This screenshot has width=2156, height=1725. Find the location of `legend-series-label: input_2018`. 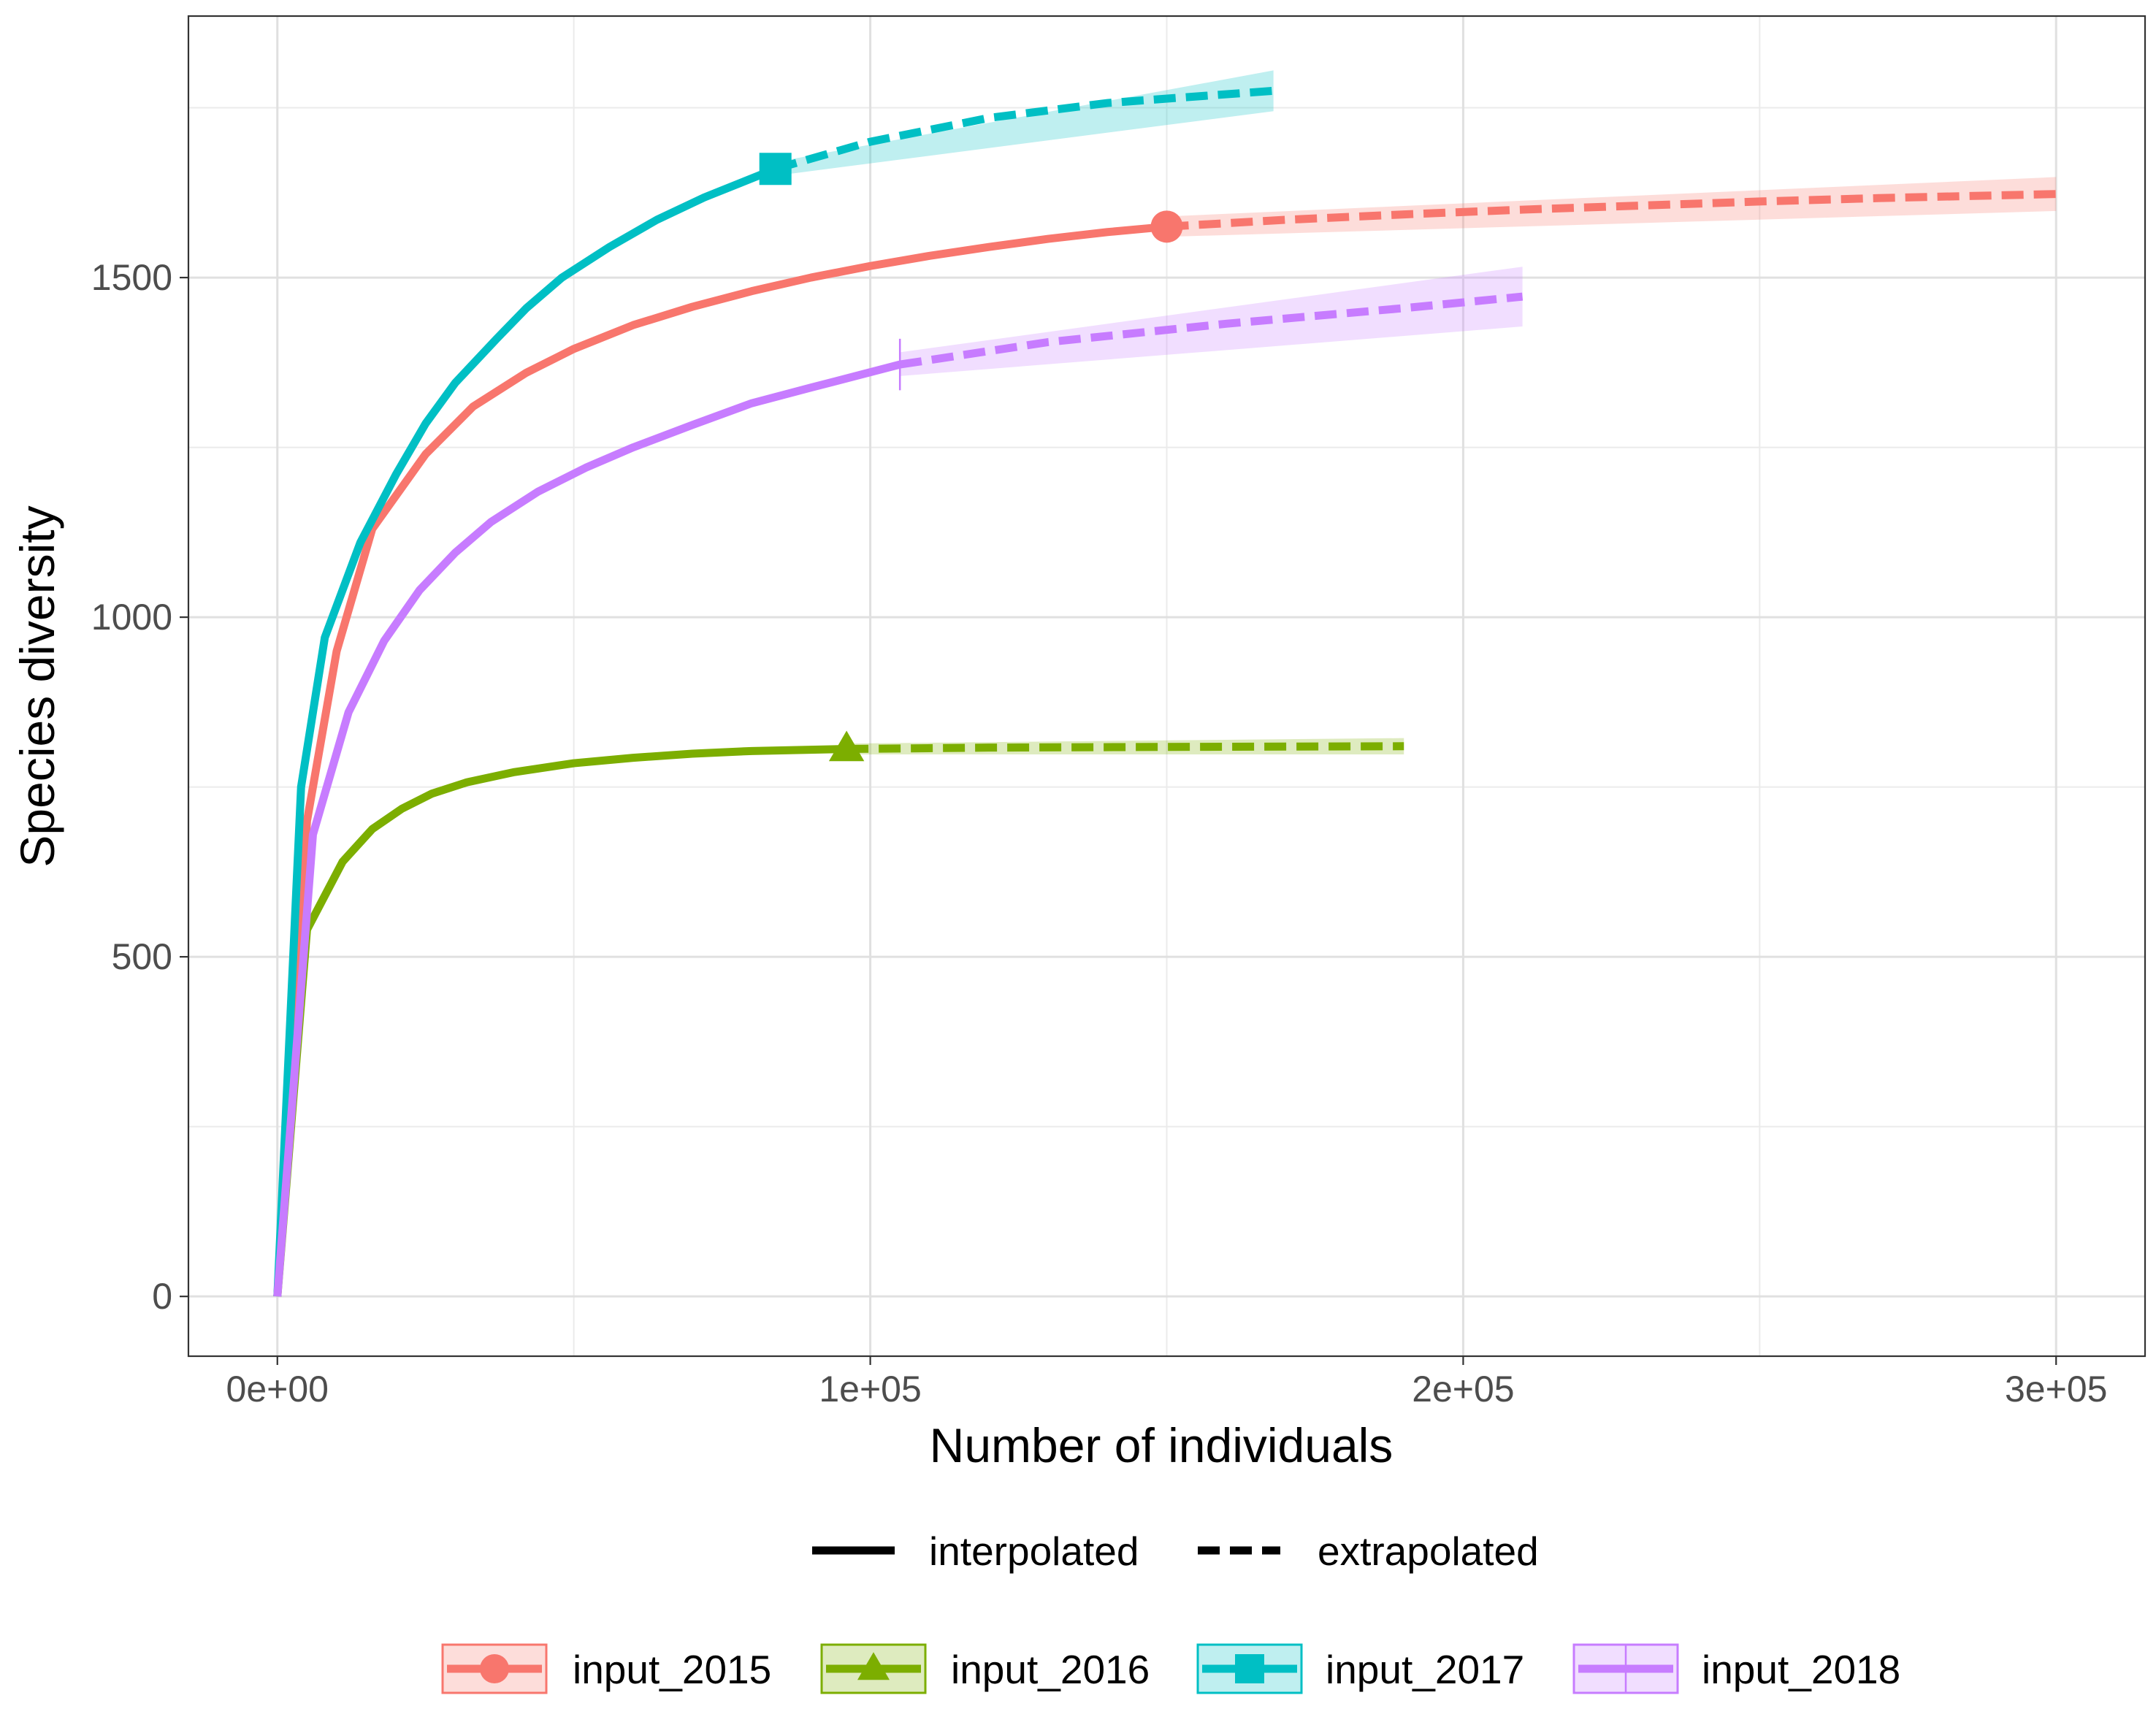

legend-series-label: input_2018 is located at coordinates (1801, 1669).